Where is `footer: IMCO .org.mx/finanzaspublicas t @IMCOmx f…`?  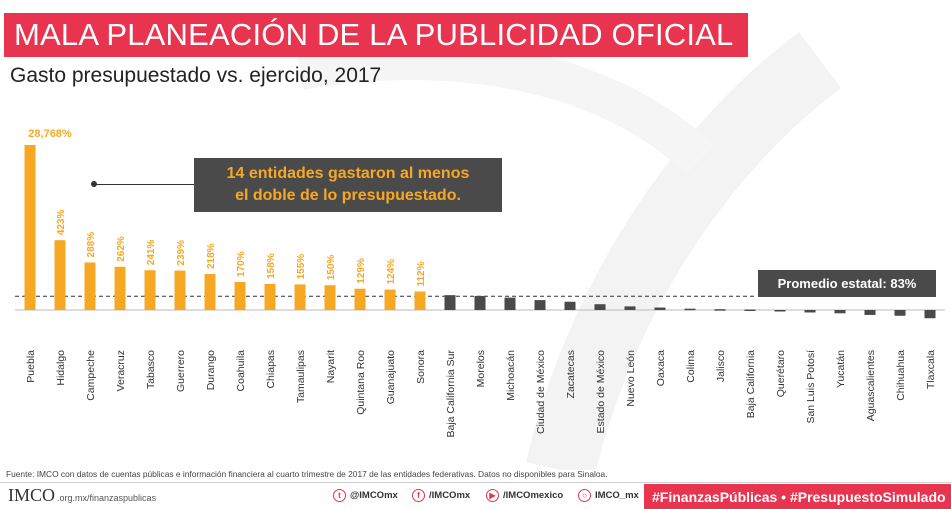
footer: IMCO .org.mx/finanzaspublicas t @IMCOmx f… is located at coordinates (475, 496).